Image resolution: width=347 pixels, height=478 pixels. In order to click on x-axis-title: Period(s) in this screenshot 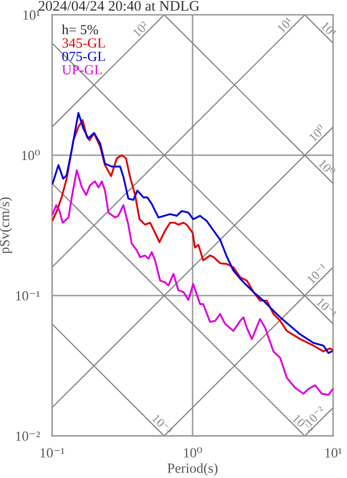, I will do `click(193, 469)`.